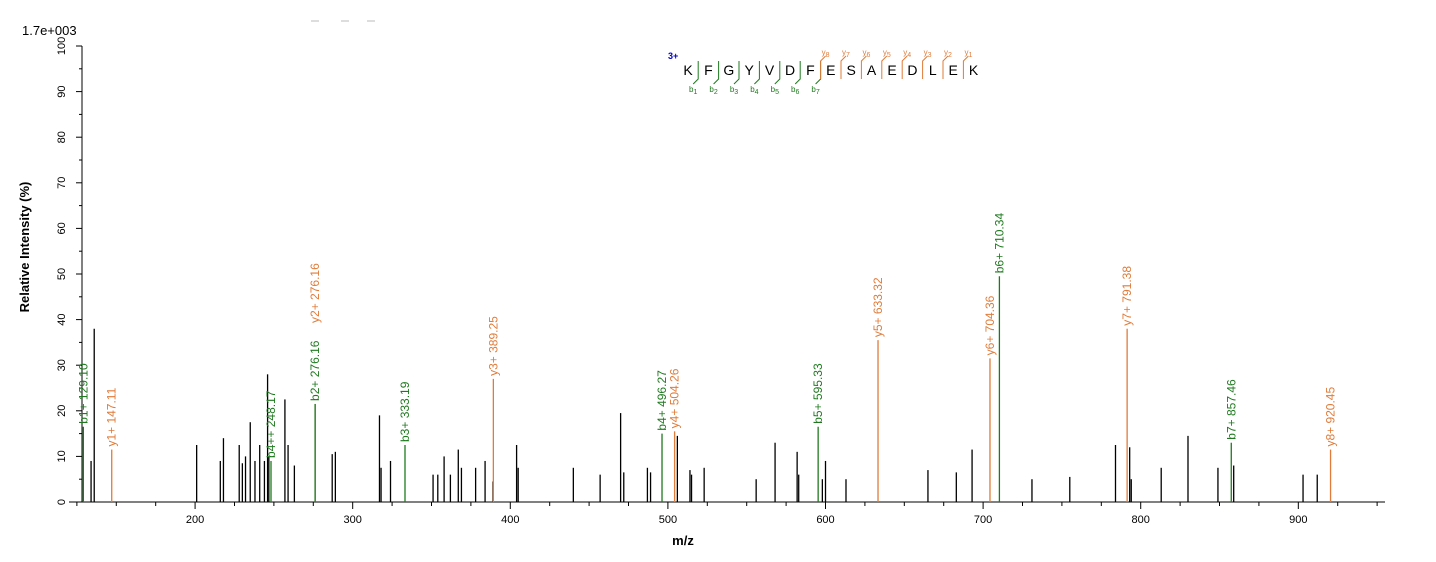 The image size is (1436, 562). Describe the element at coordinates (315, 293) in the screenshot. I see `y-ion-label: y2+ 276.16` at that location.